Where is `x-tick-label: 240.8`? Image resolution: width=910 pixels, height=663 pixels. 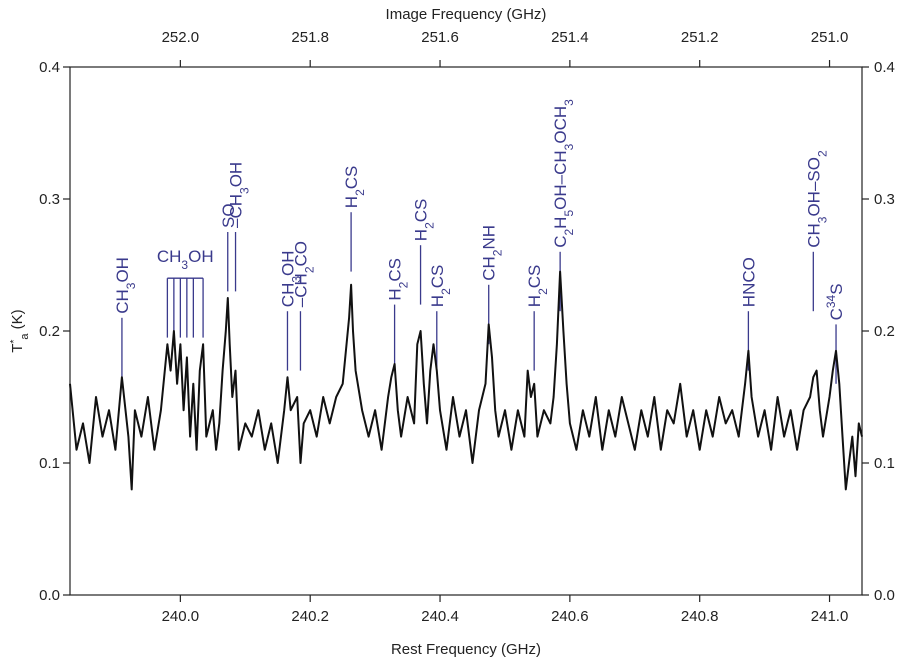
x-tick-label: 240.8 is located at coordinates (700, 616).